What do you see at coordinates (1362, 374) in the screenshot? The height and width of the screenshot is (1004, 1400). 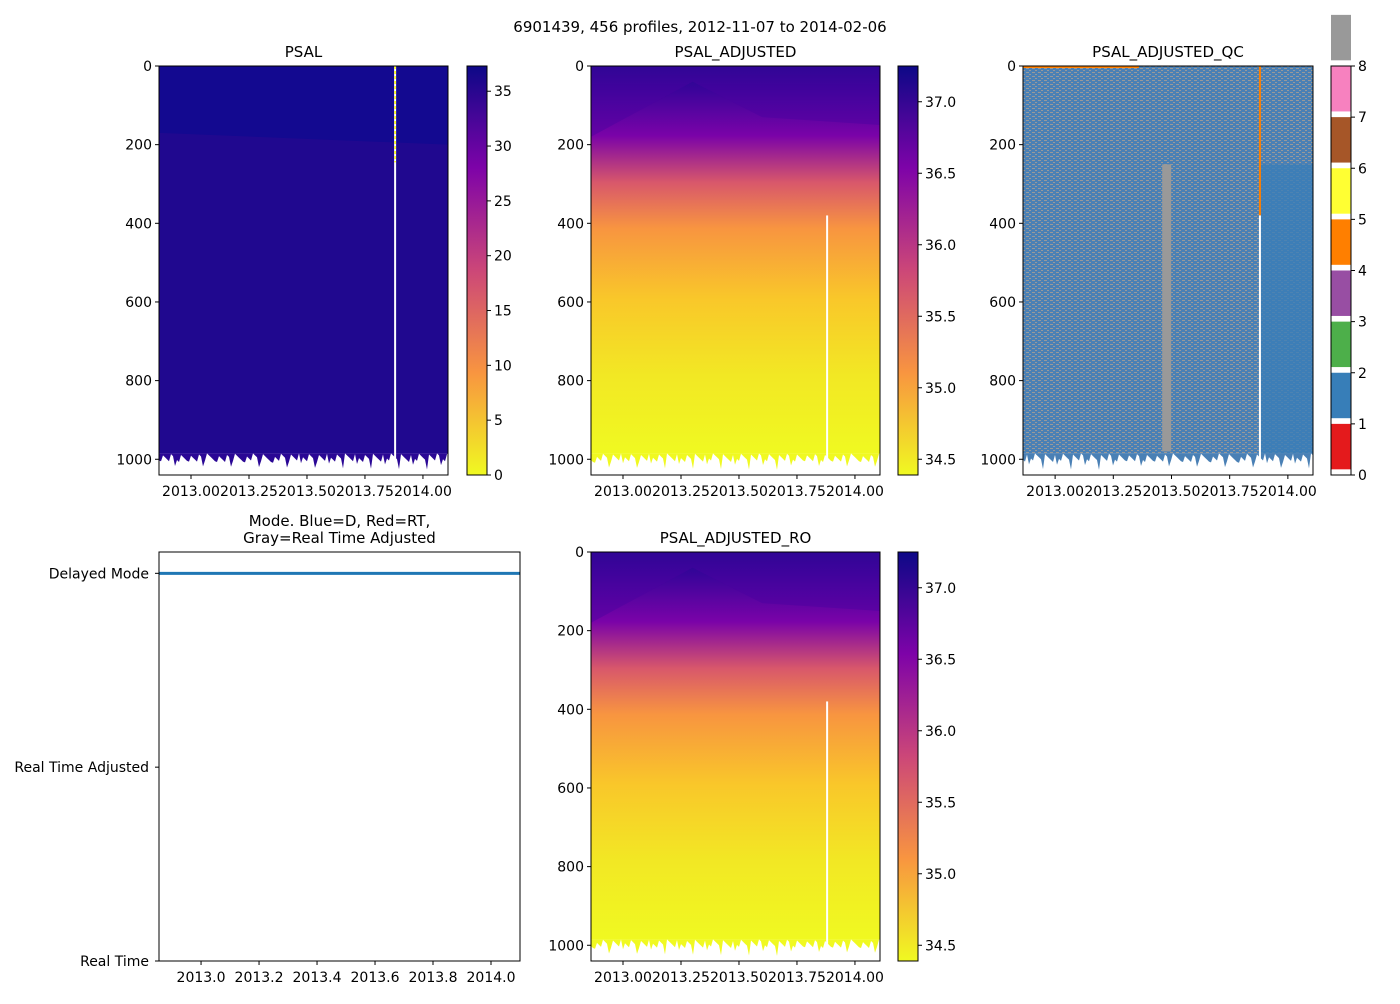 I see `colorbar-tick-label: 2` at bounding box center [1362, 374].